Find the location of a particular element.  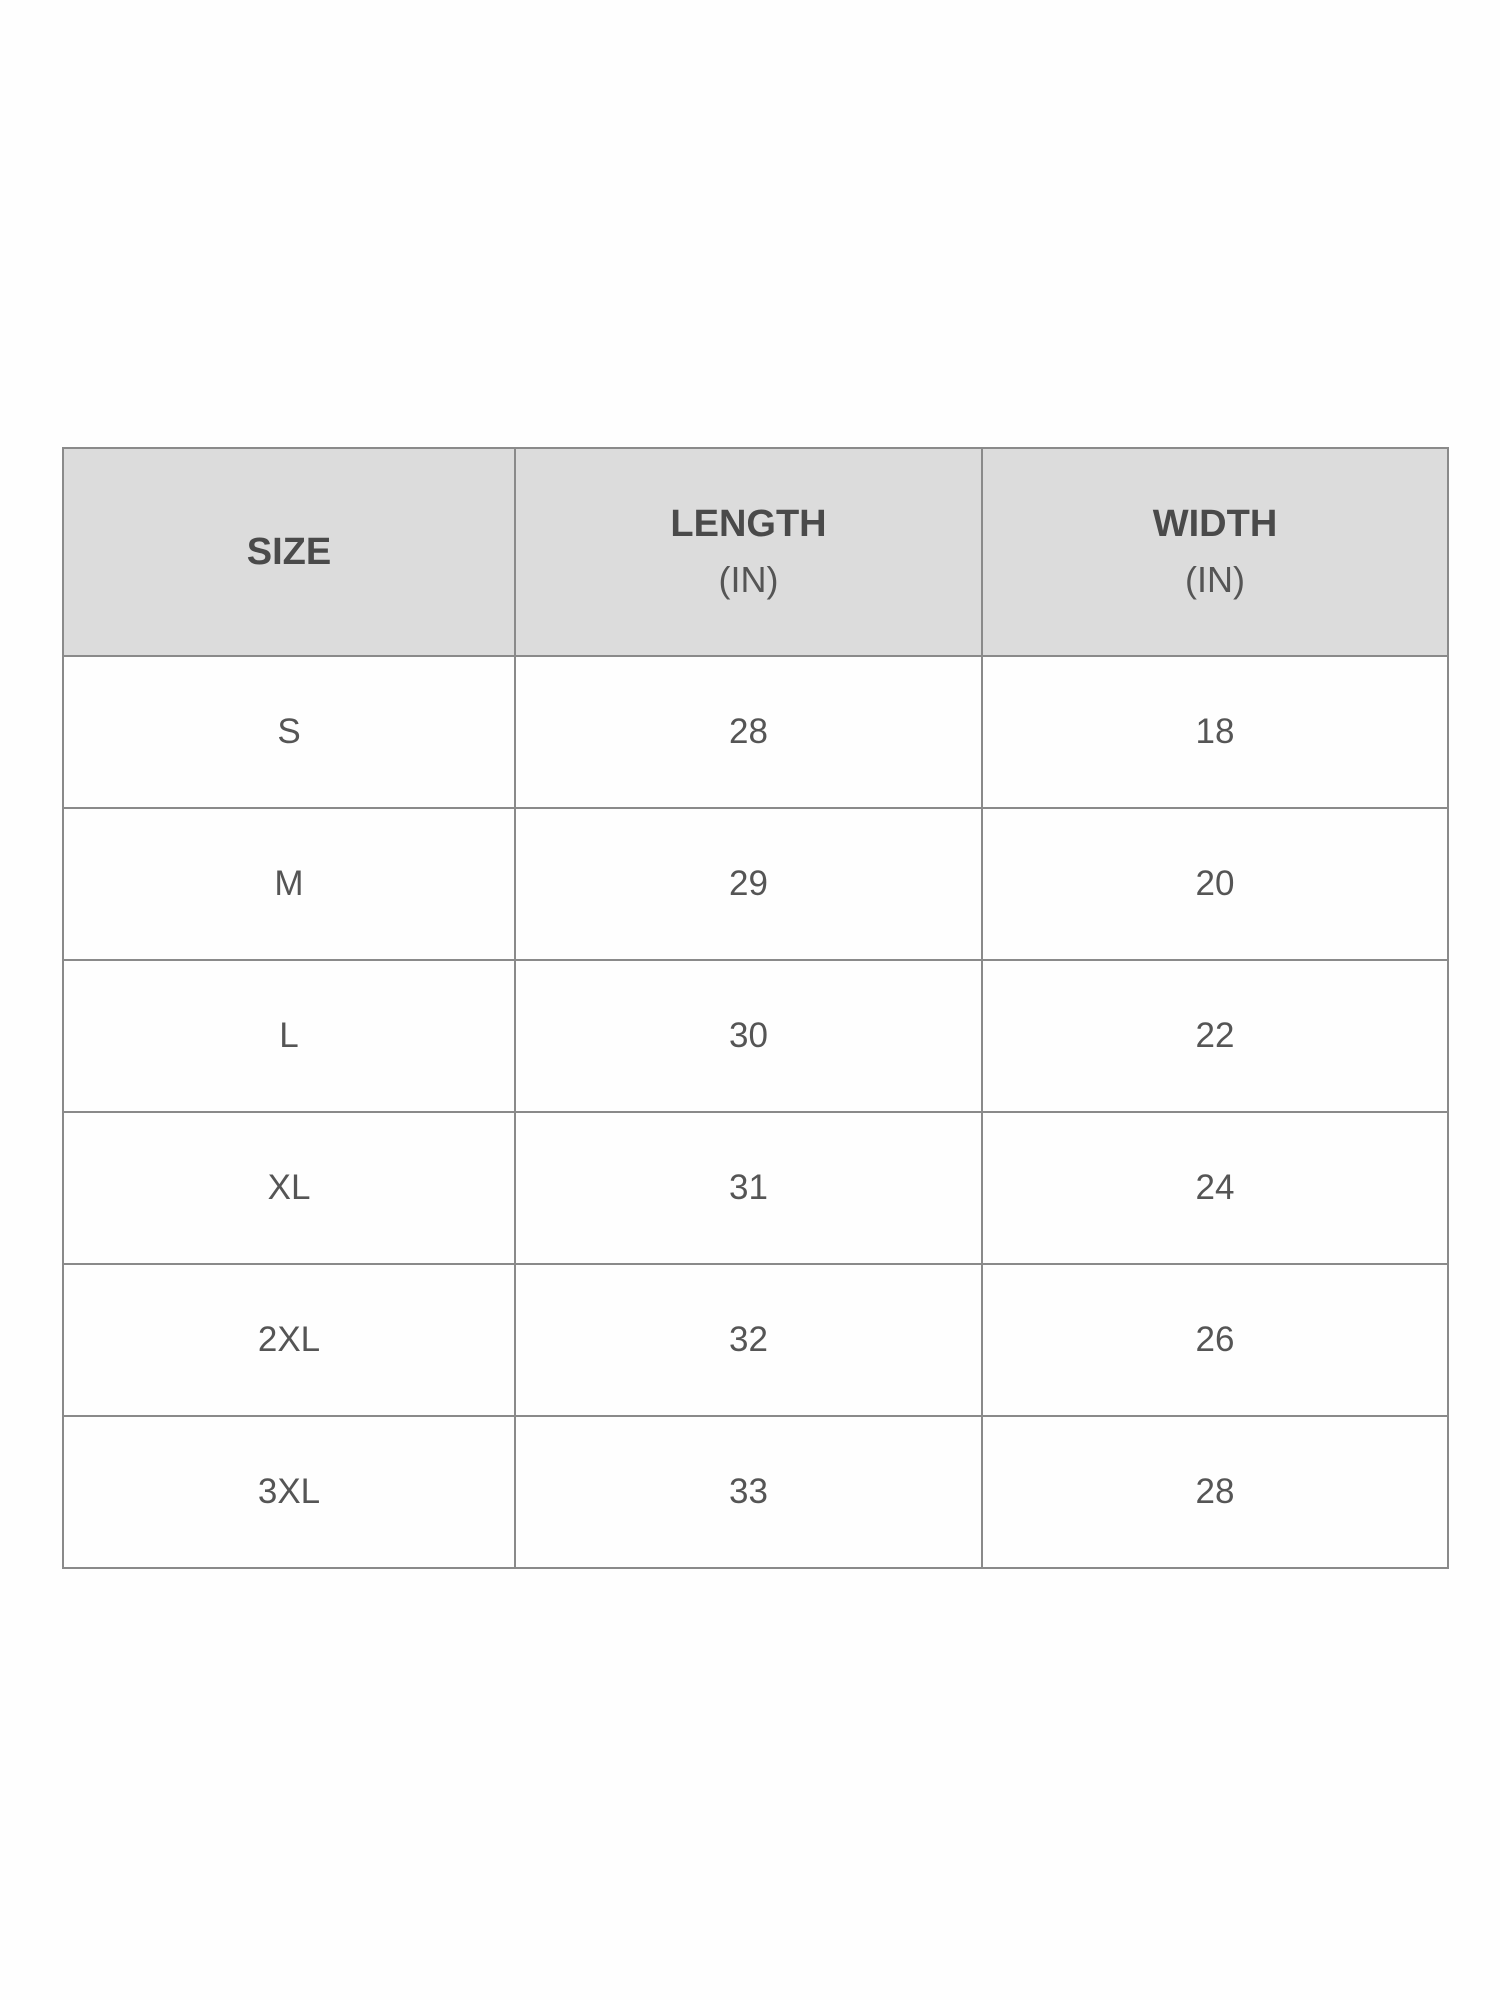

table-row: 3XL 33 28 is located at coordinates (755, 1492).